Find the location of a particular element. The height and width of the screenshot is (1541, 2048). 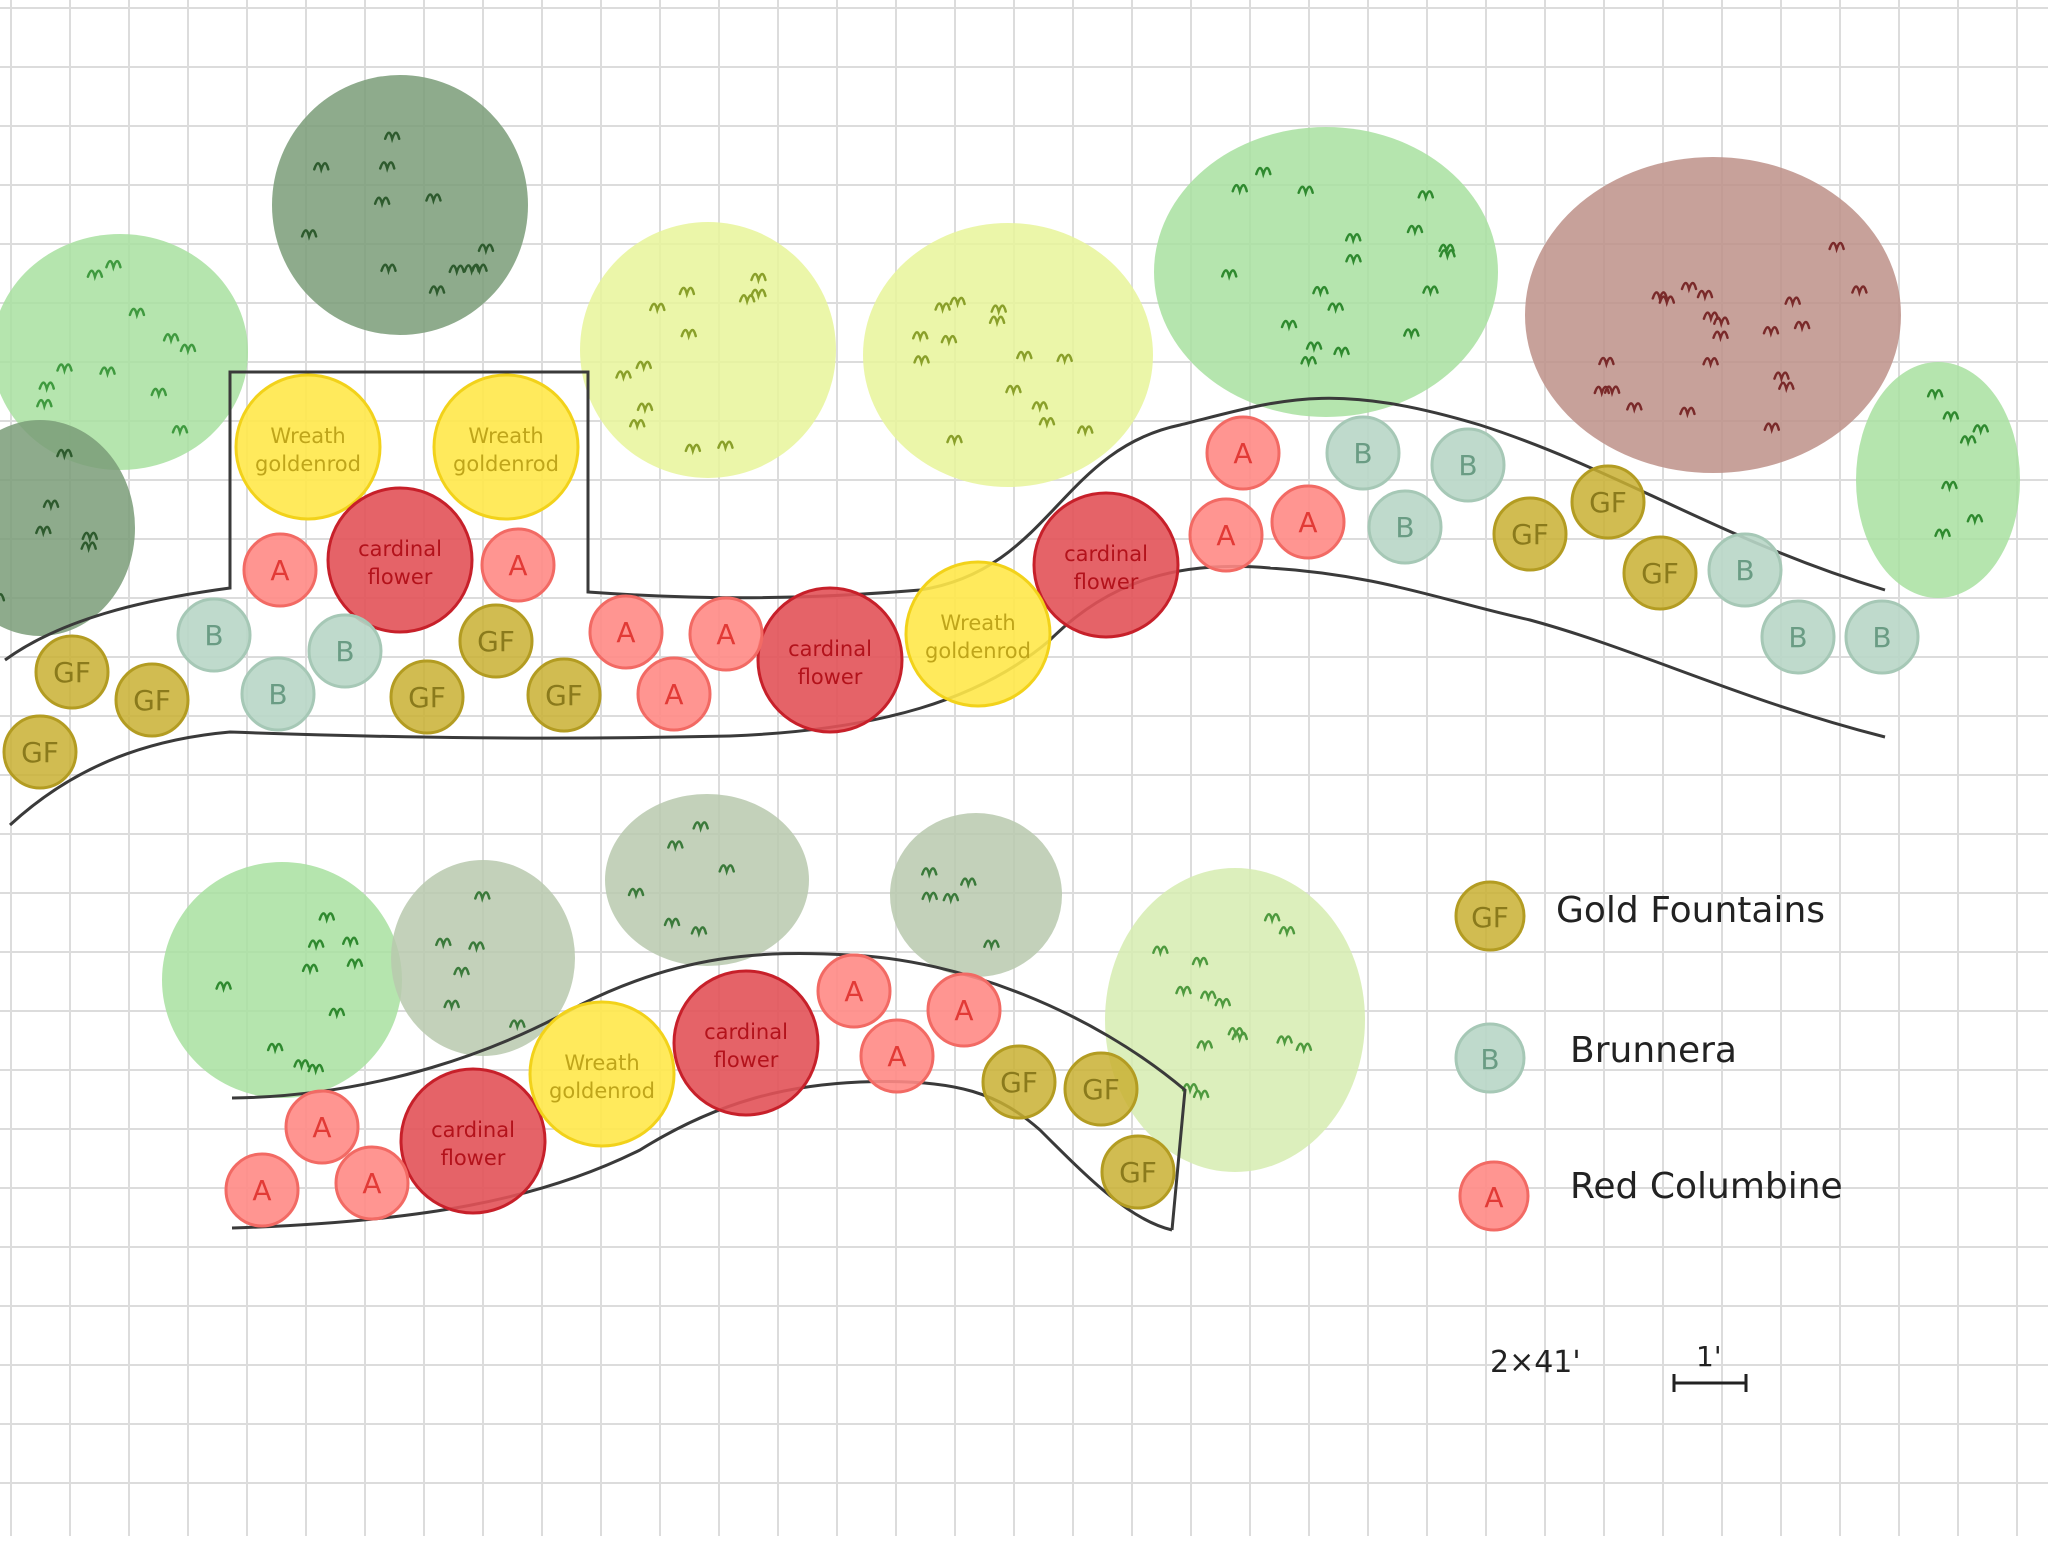

wreath-goldenrod-plant: Wreath goldenrod is located at coordinates (308, 447).